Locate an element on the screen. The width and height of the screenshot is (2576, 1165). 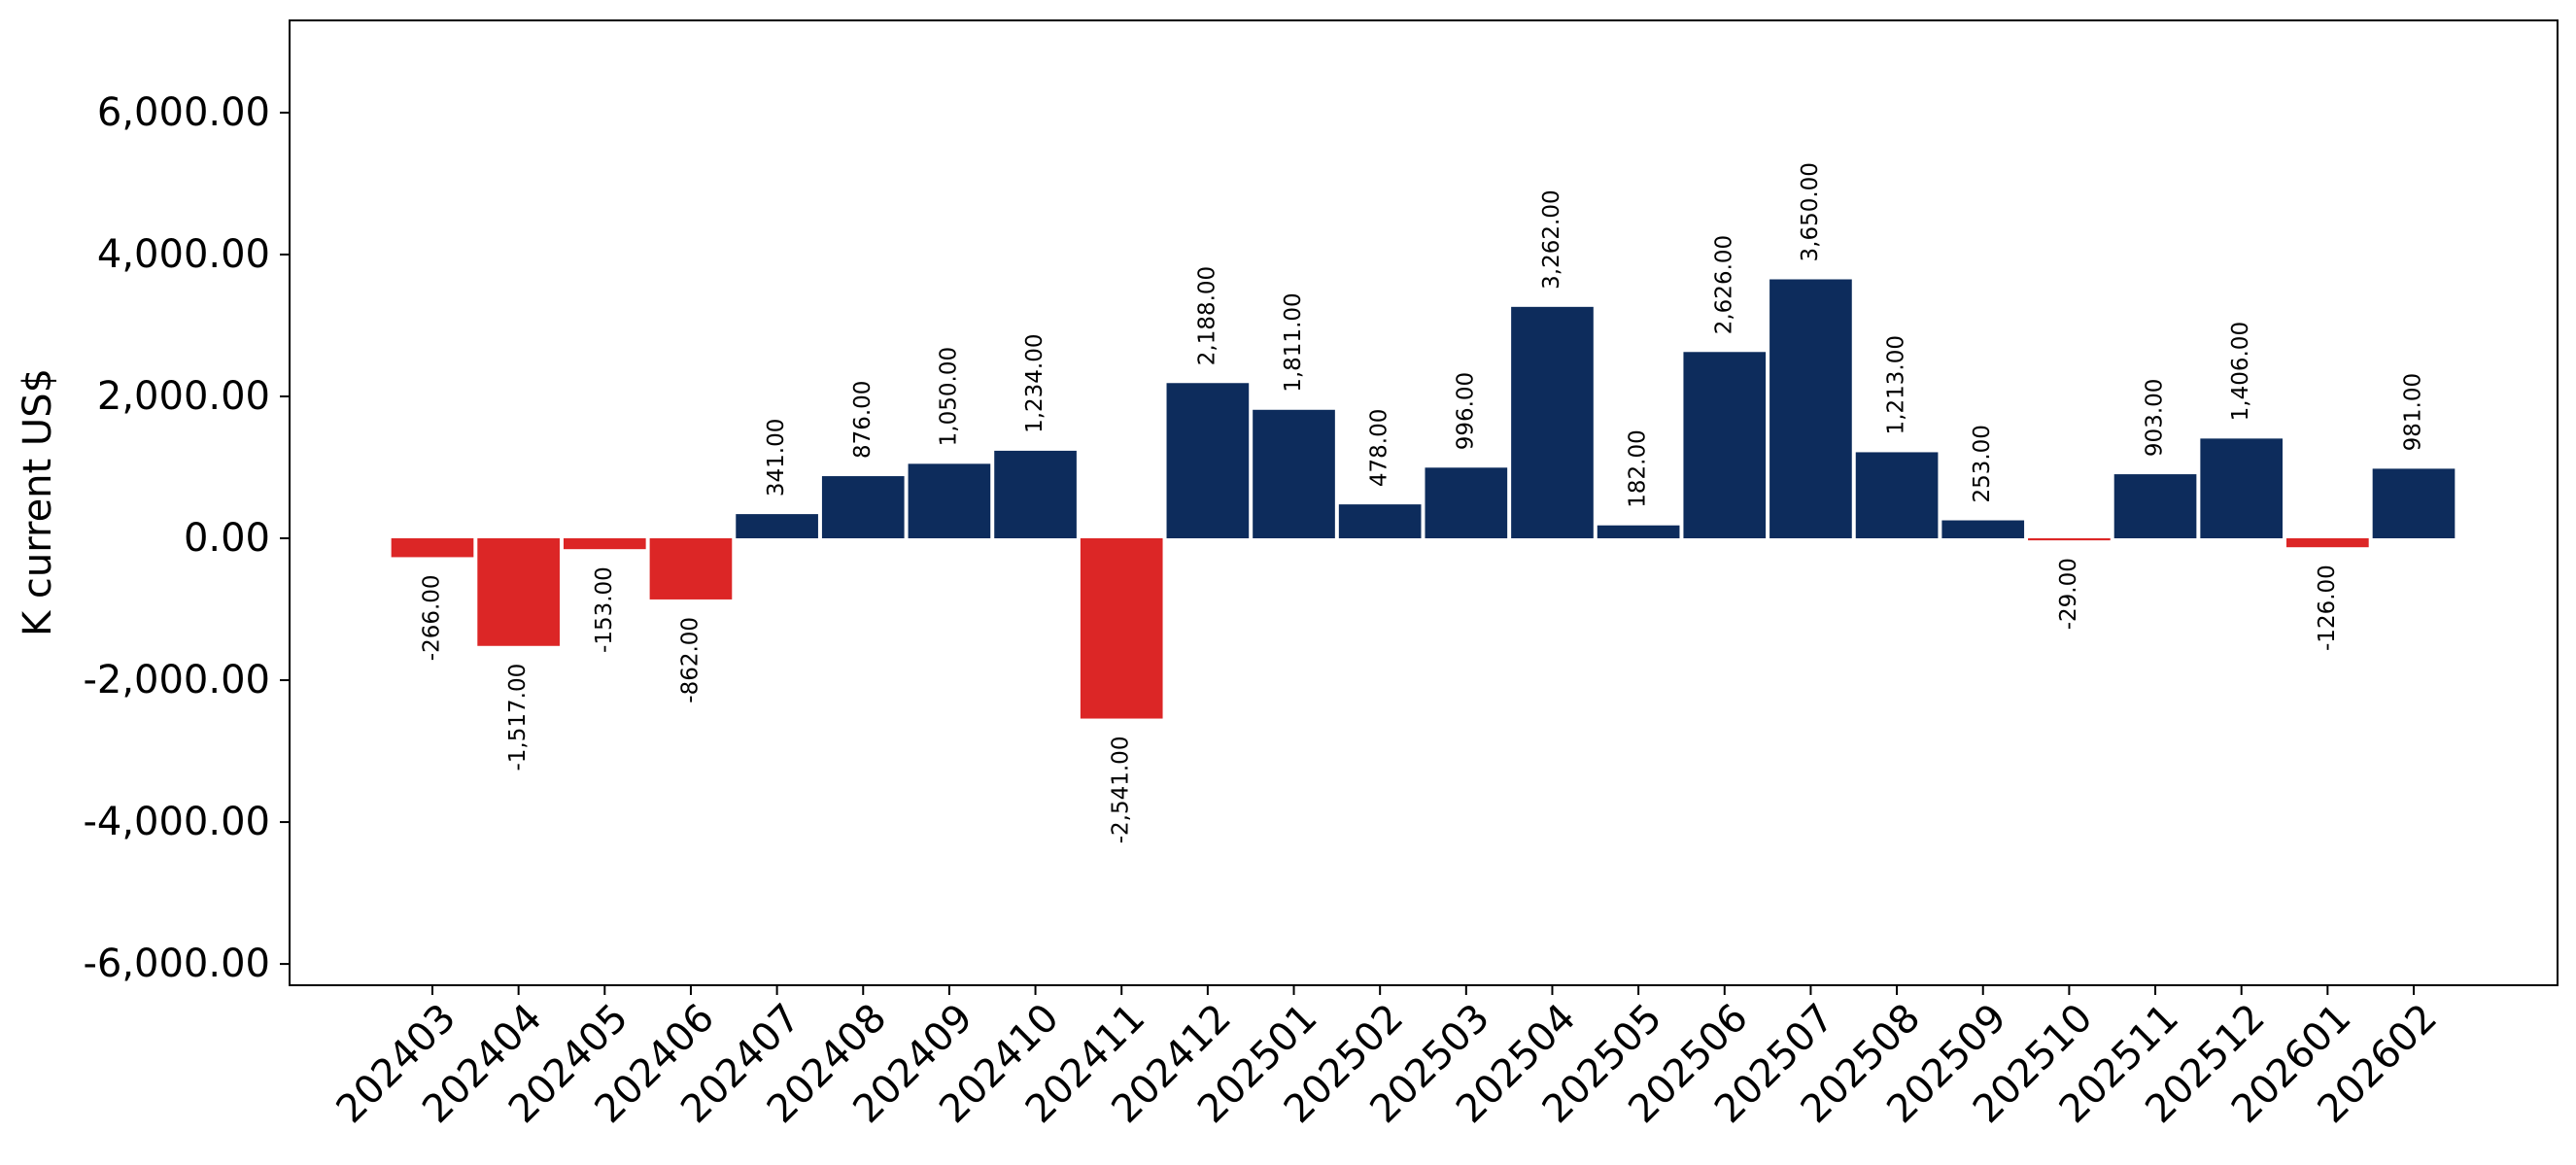
data-label-202601: -126.00 is located at coordinates (2327, 608).